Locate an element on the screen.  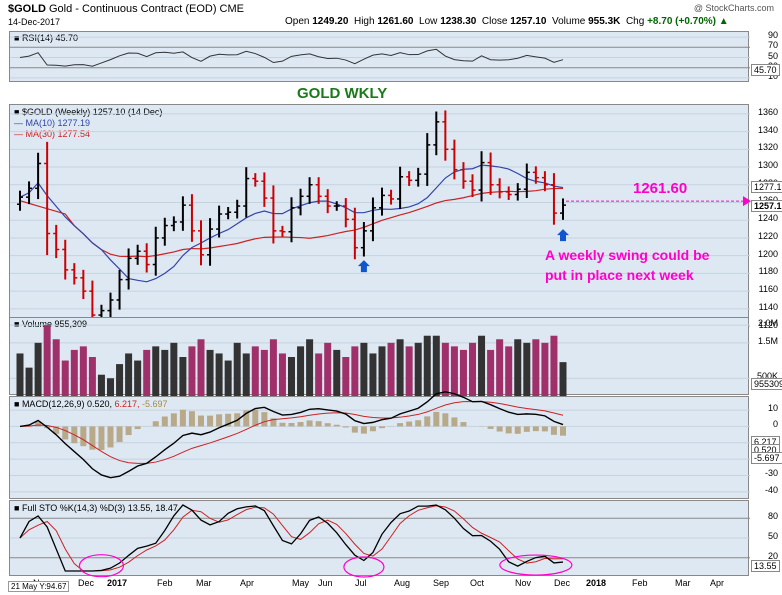
x-tick-label: Oct is located at coordinates (477, 583).